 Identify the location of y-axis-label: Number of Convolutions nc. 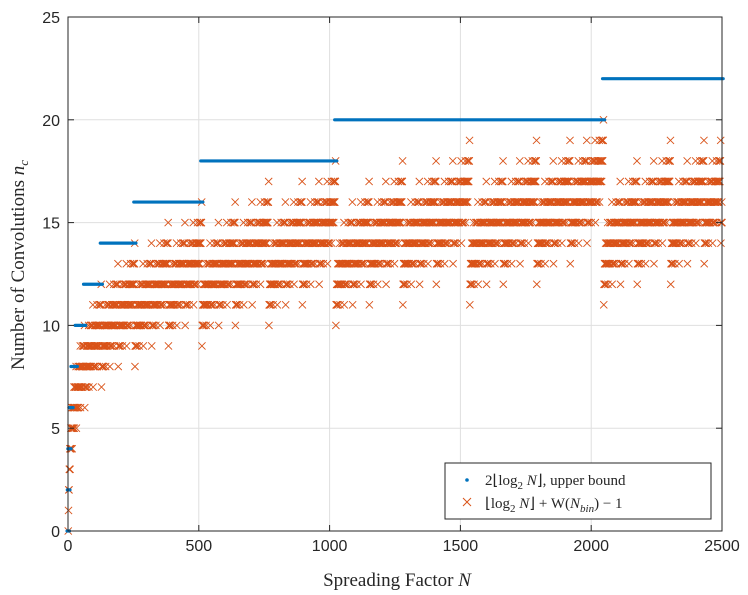
(19, 265).